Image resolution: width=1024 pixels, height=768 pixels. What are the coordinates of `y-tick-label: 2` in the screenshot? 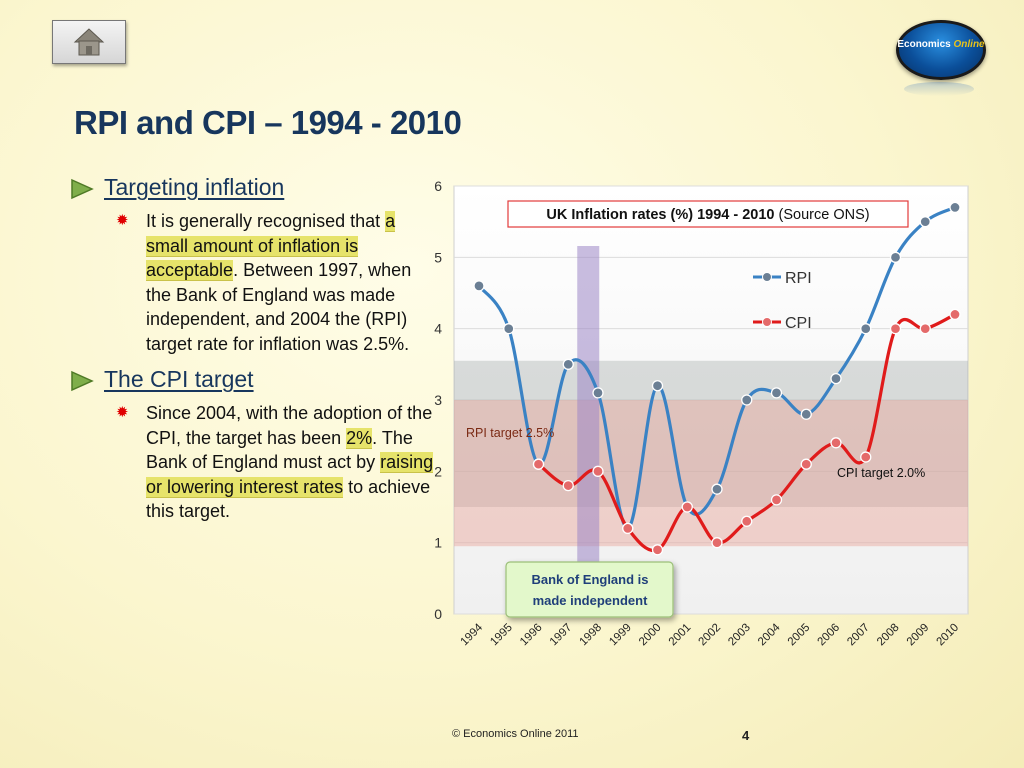 It's located at (438, 471).